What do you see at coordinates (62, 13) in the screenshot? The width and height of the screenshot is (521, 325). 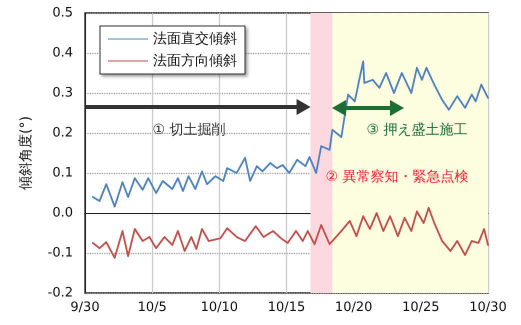 I see `y-tick-label: 0.5` at bounding box center [62, 13].